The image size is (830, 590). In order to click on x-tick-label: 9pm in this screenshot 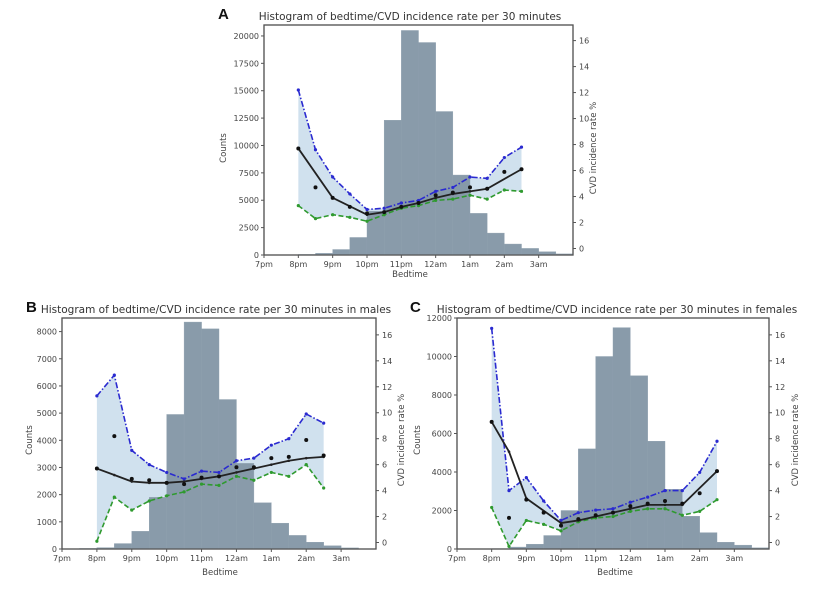, I will do `click(132, 558)`.